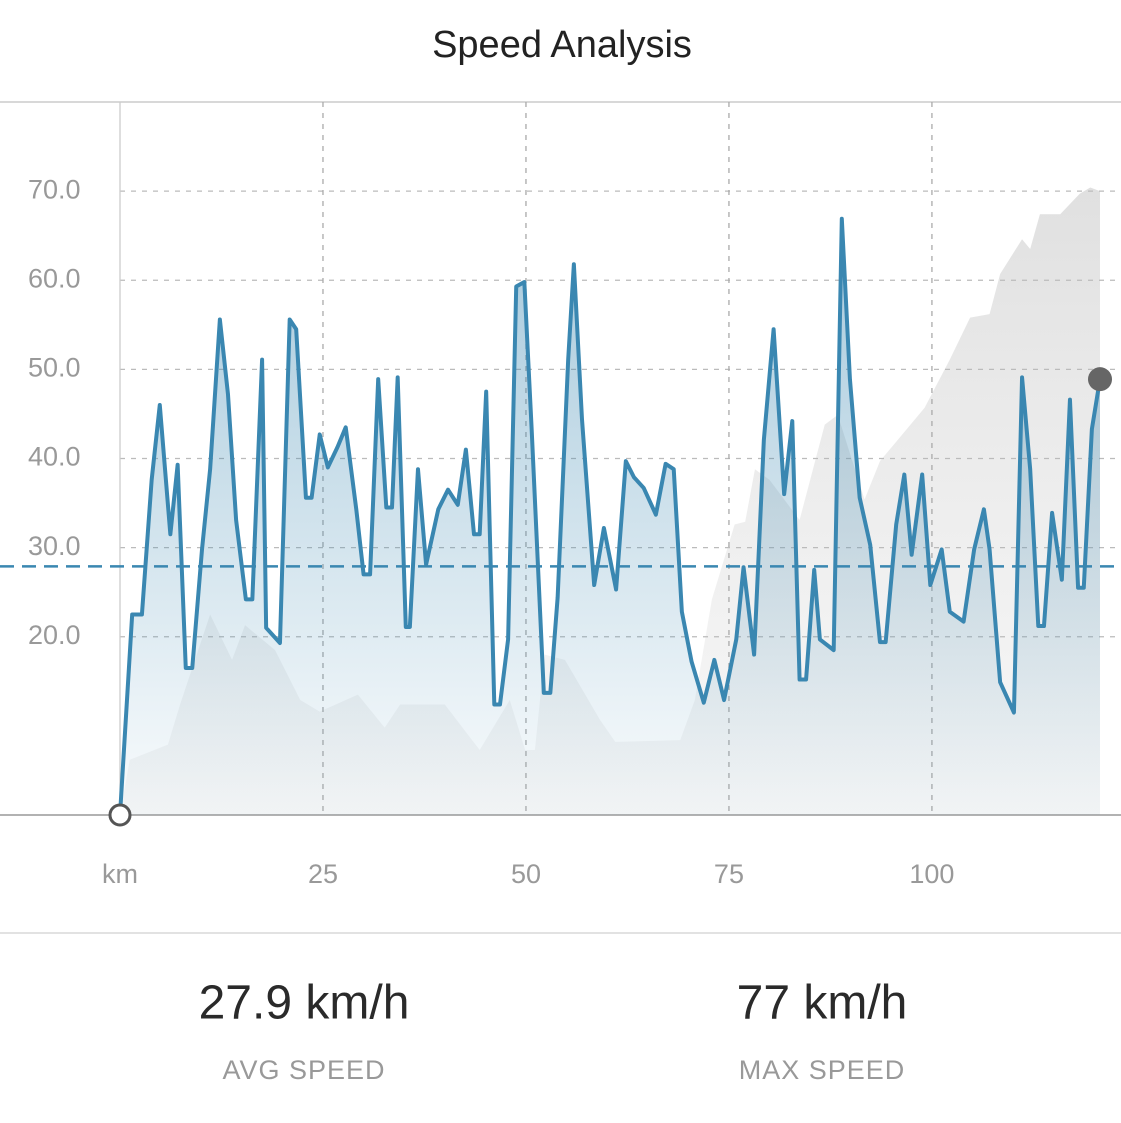 Image resolution: width=1121 pixels, height=1123 pixels. I want to click on x-tick-label: 75, so click(729, 874).